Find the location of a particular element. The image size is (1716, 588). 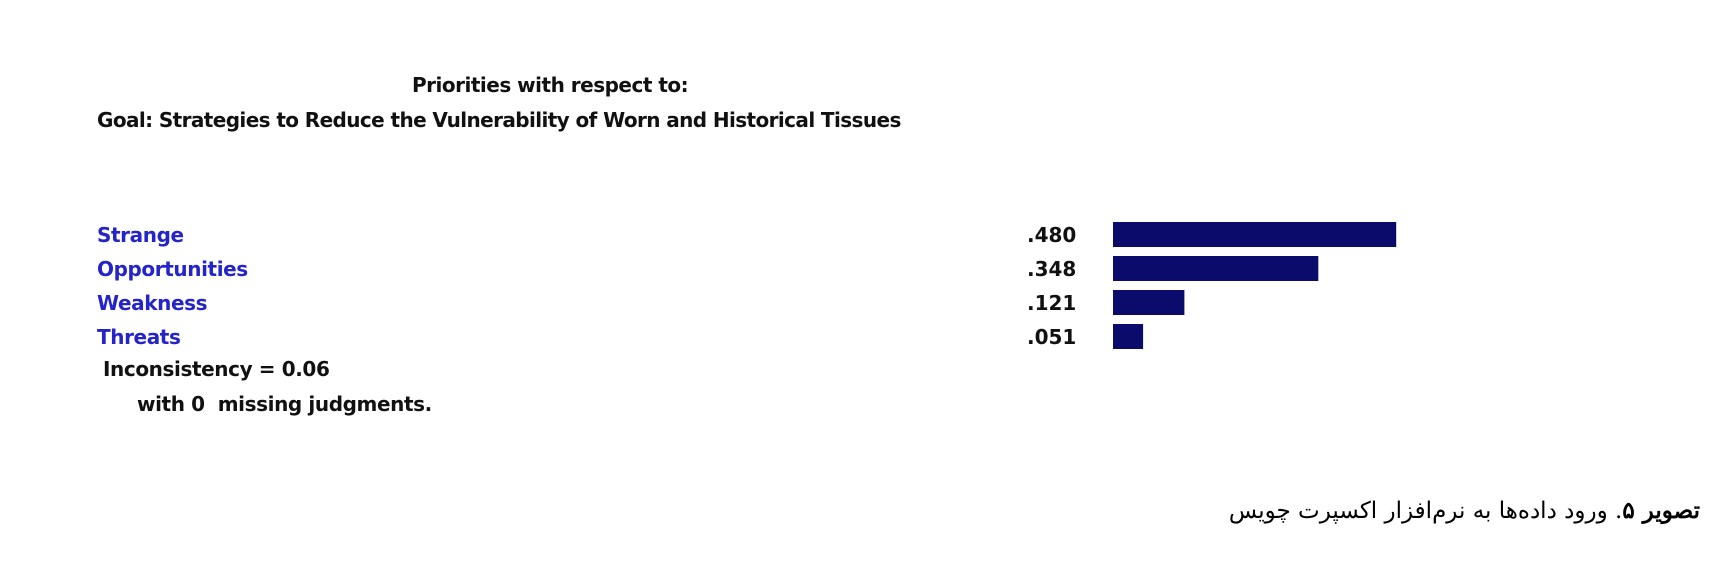

value-label-strange: .480 is located at coordinates (1052, 235).